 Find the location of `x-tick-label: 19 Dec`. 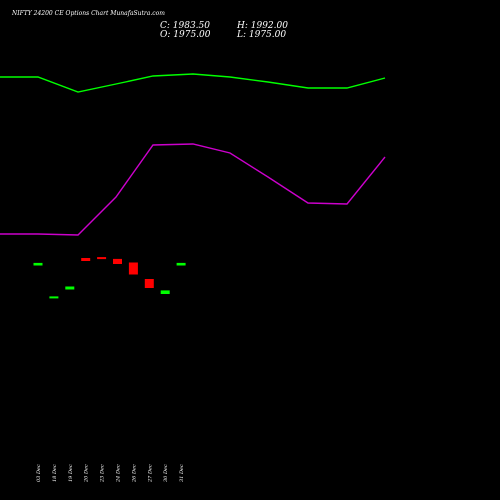

x-tick-label: 19 Dec is located at coordinates (71, 473).